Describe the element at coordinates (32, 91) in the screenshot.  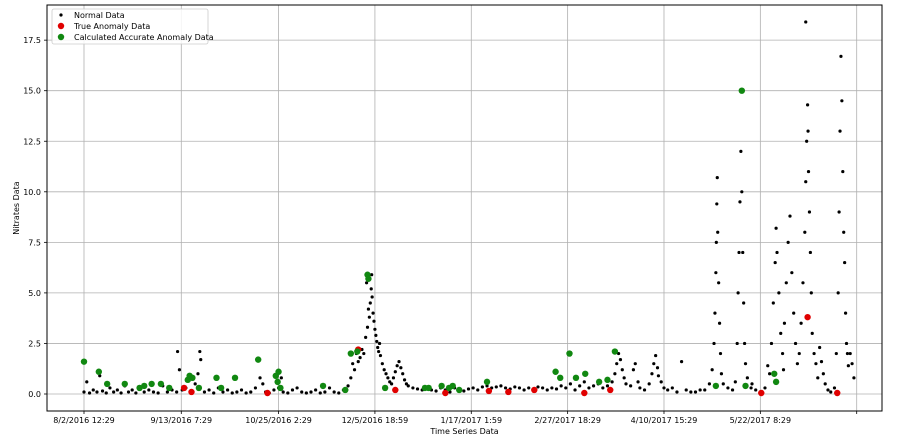
I see `y-tick-label: 15.0` at that location.